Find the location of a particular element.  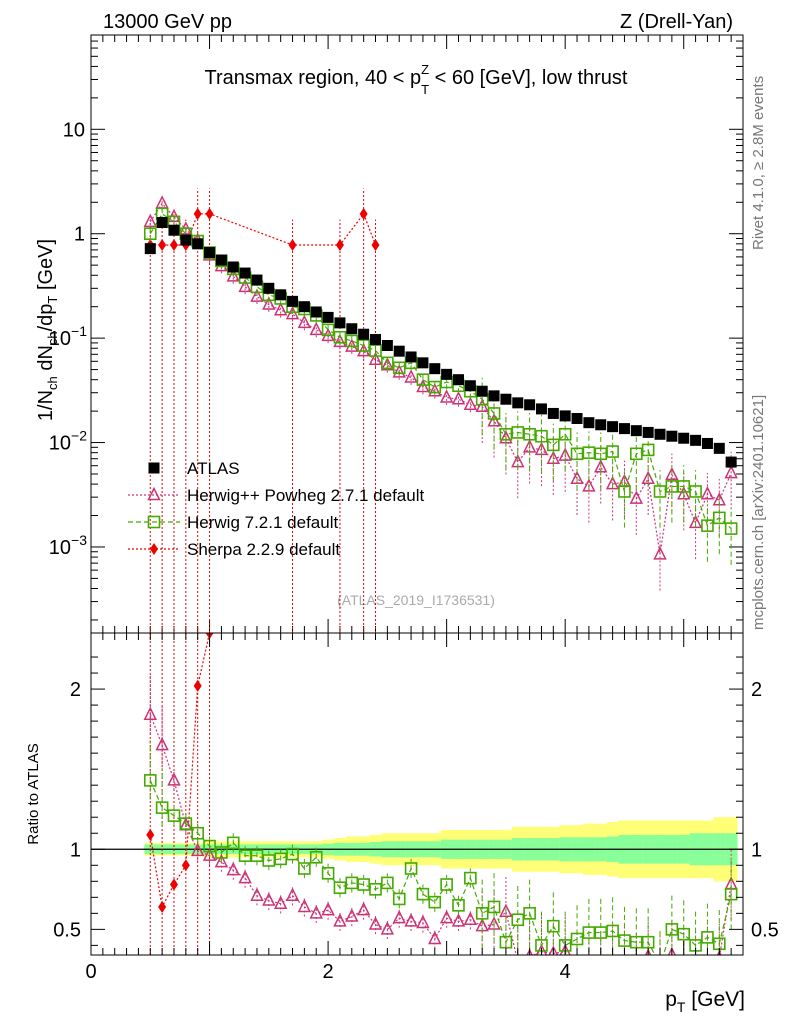

x-tick-label: 2 is located at coordinates (328, 972).